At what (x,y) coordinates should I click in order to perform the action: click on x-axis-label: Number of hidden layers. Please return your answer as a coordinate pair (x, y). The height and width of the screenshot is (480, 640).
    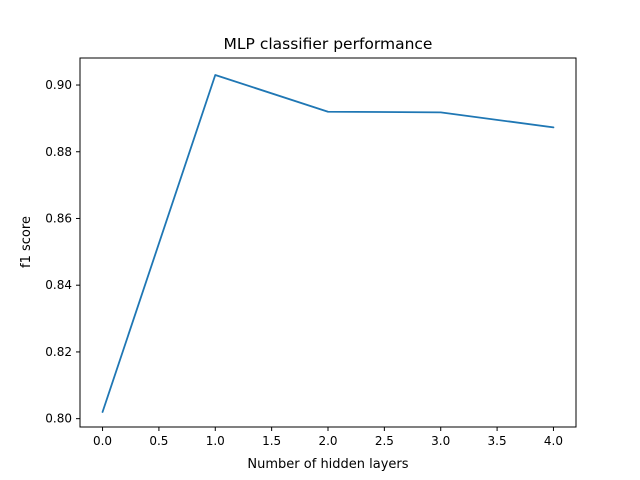
    Looking at the image, I should click on (327, 464).